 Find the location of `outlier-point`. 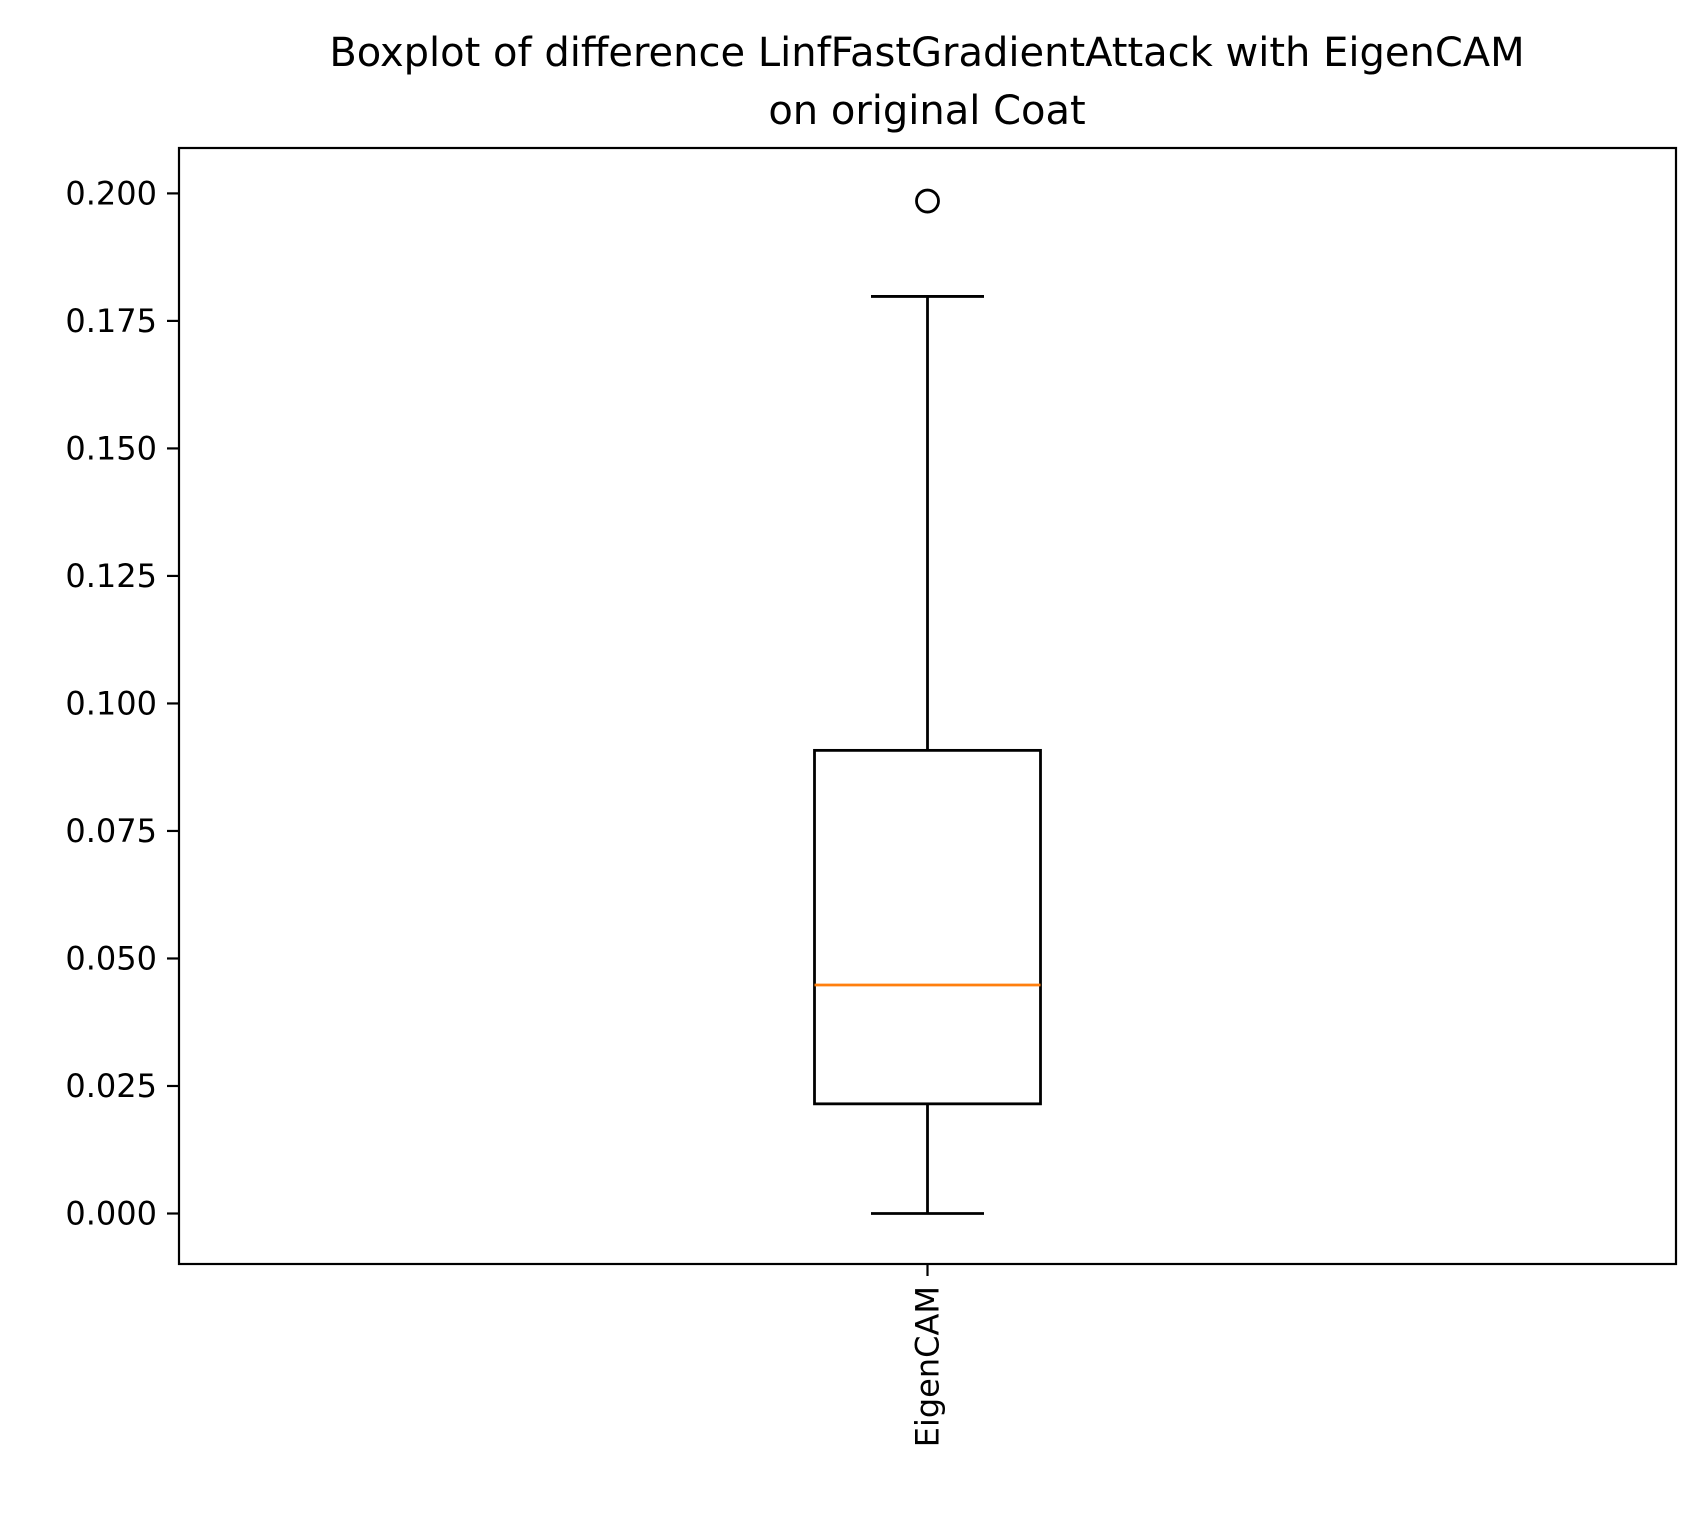

outlier-point is located at coordinates (927, 201).